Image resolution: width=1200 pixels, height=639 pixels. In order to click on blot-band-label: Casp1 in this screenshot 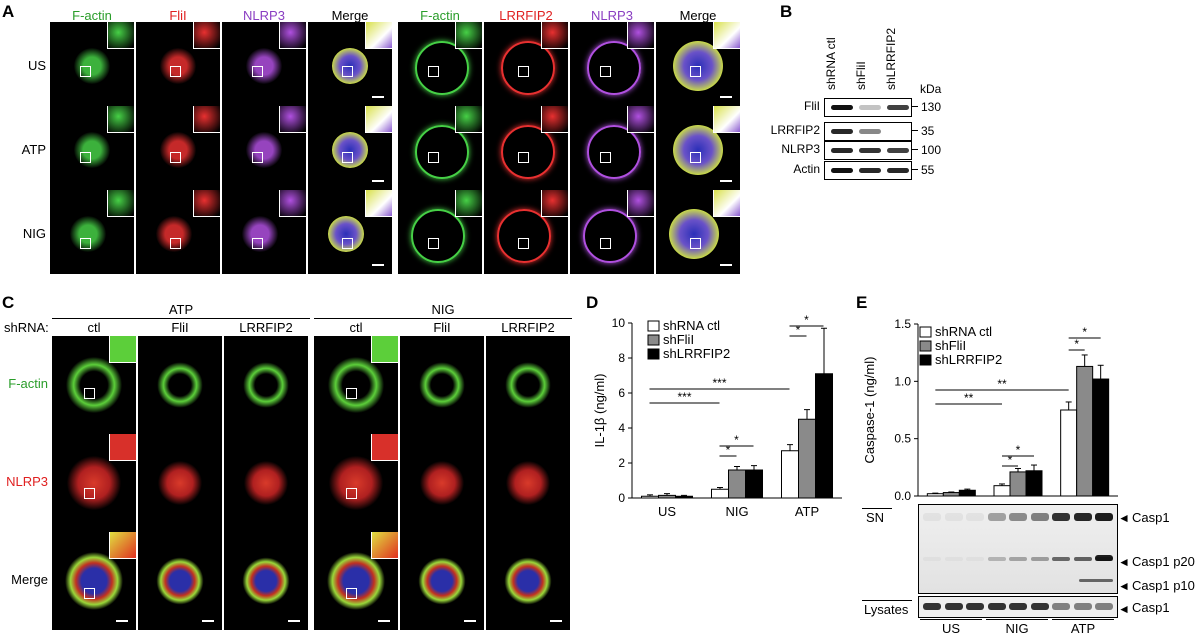, I will do `click(1151, 607)`.